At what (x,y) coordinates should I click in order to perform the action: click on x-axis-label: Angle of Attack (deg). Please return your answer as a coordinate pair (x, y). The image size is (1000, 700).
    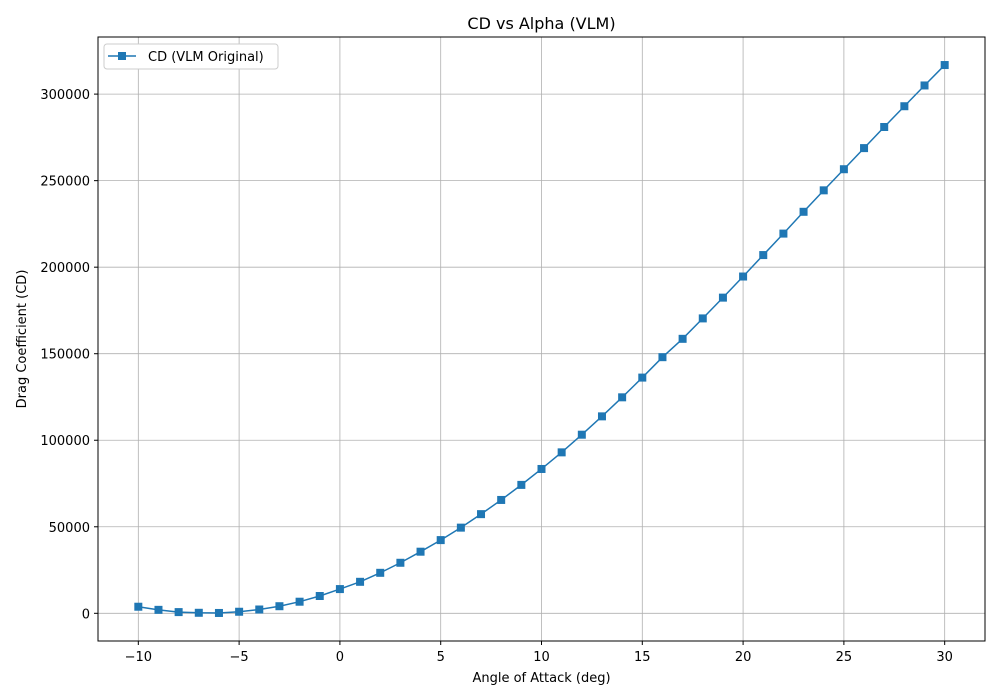
    Looking at the image, I should click on (541, 678).